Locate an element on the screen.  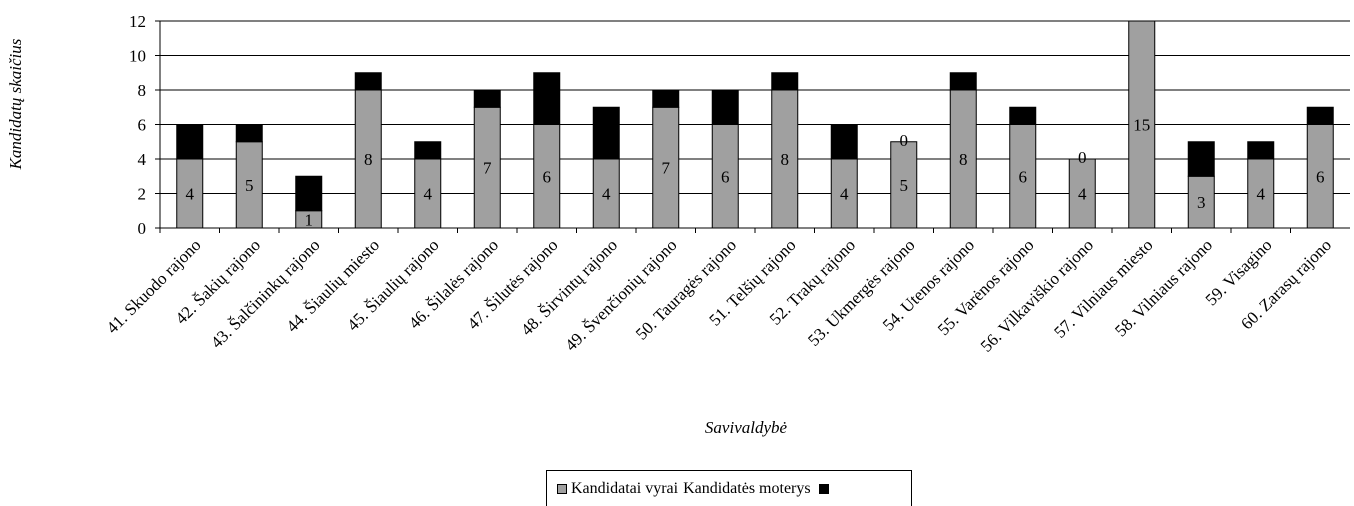
y-tick-label: 8 is located at coordinates (142, 90).